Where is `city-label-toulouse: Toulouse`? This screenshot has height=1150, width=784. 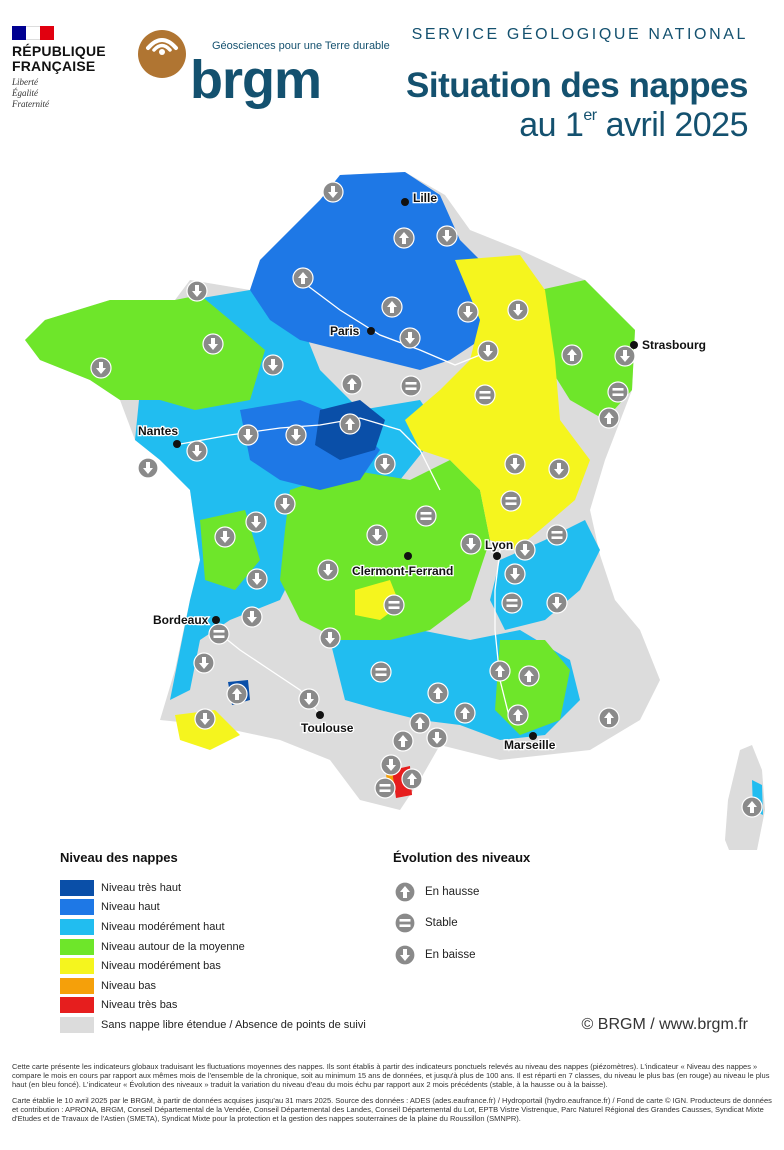
city-label-toulouse: Toulouse is located at coordinates (327, 728).